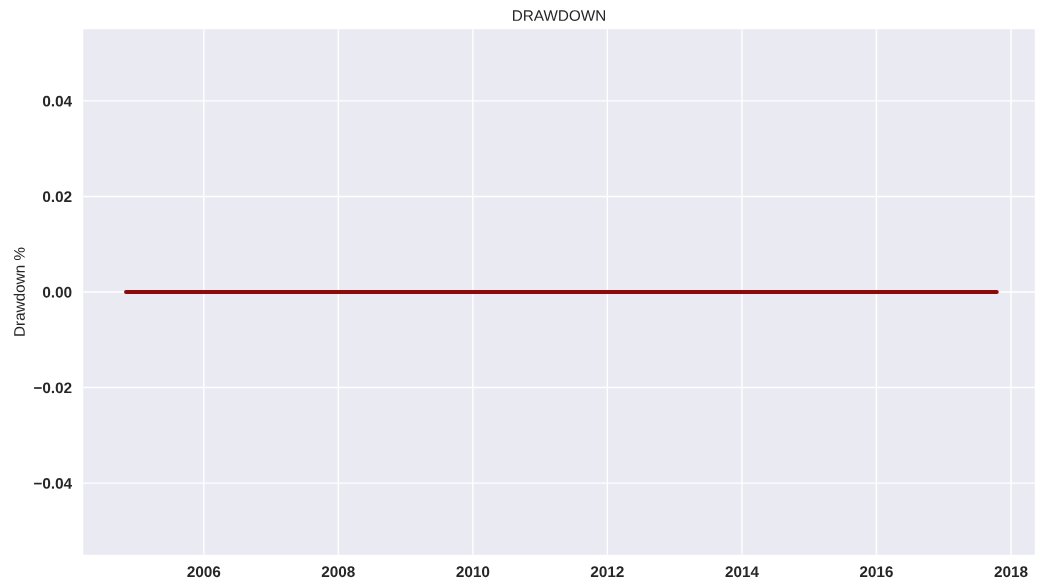 This screenshot has height=584, width=1040. What do you see at coordinates (53, 388) in the screenshot?
I see `y-tick-label: −0.02` at bounding box center [53, 388].